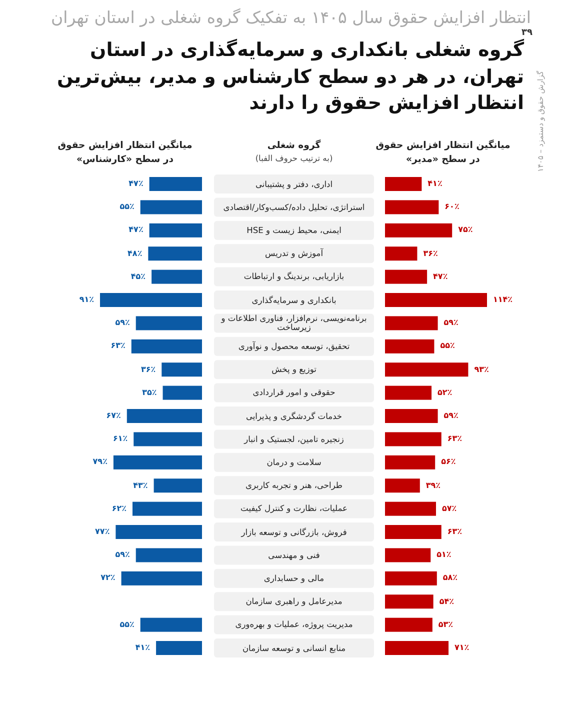 This screenshot has width=572, height=705. What do you see at coordinates (138, 276) in the screenshot?
I see `data-label: ۴۵٪` at bounding box center [138, 276].